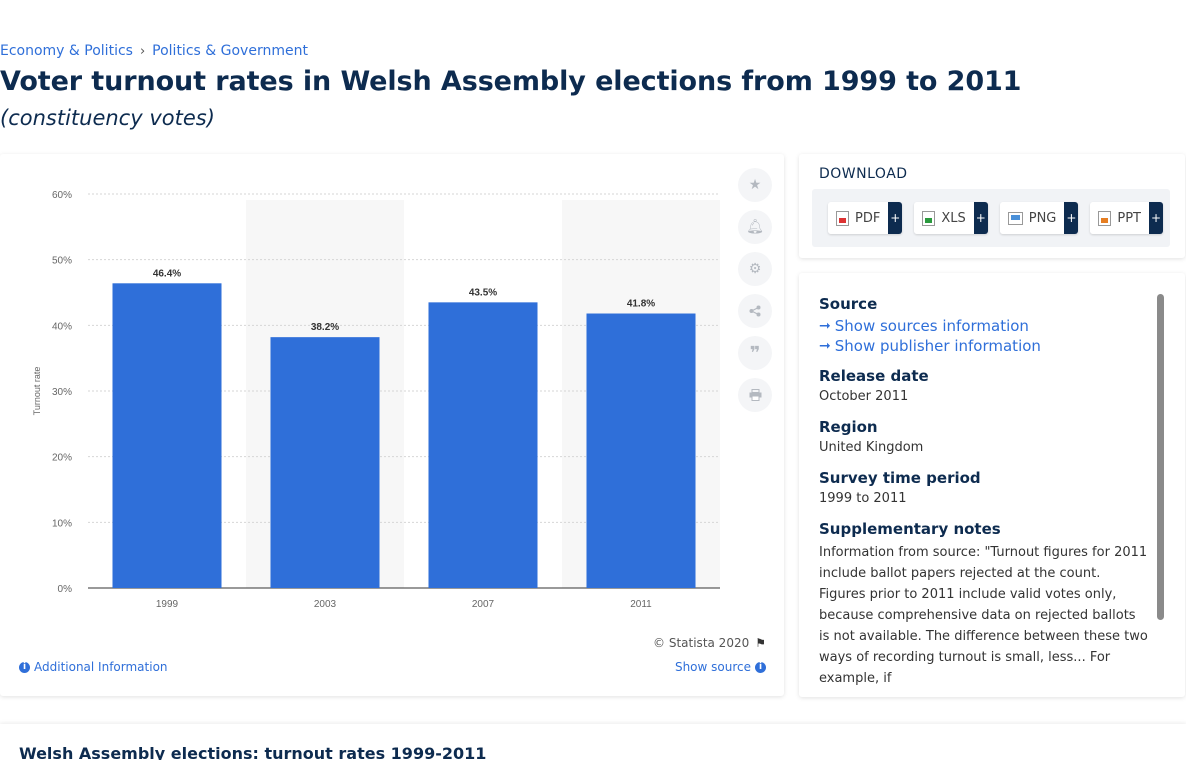  I want to click on y-tick-label: 40%, so click(62, 326).